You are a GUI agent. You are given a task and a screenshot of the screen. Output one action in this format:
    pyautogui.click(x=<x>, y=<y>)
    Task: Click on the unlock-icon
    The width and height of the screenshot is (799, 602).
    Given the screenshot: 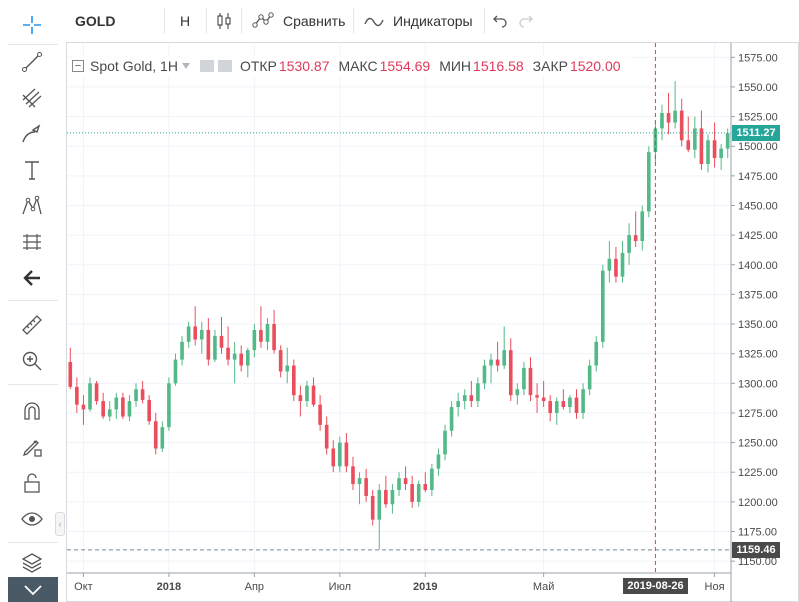 What is the action you would take?
    pyautogui.click(x=32, y=483)
    